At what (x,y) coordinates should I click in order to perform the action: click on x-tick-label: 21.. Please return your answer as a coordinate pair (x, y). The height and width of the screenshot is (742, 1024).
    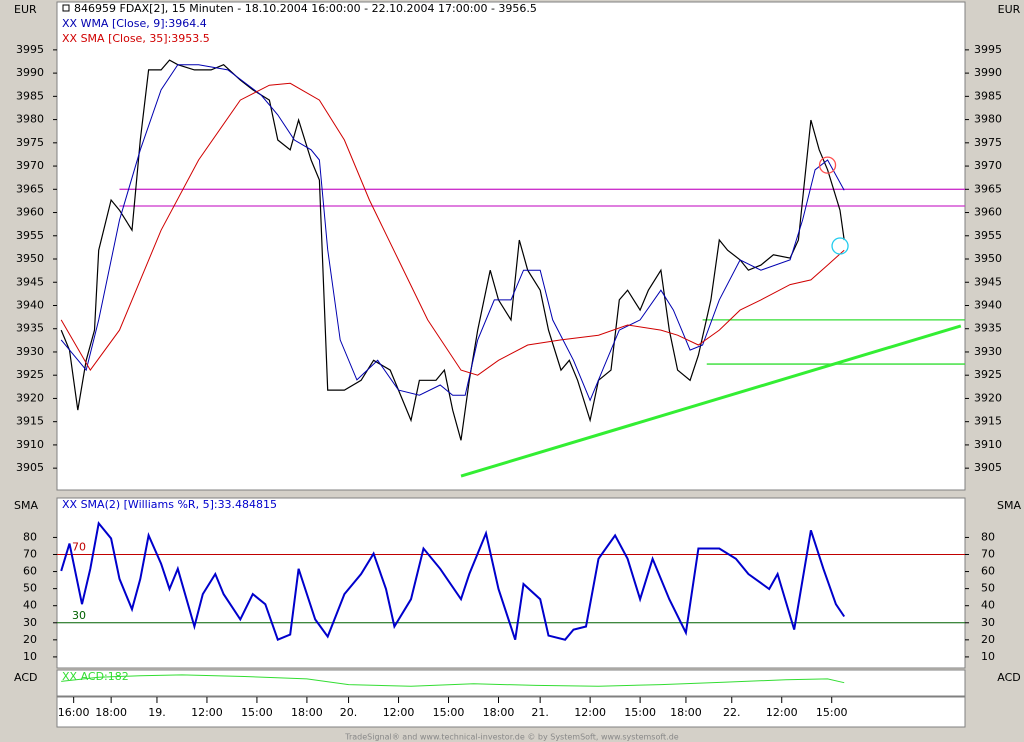
    Looking at the image, I should click on (540, 712).